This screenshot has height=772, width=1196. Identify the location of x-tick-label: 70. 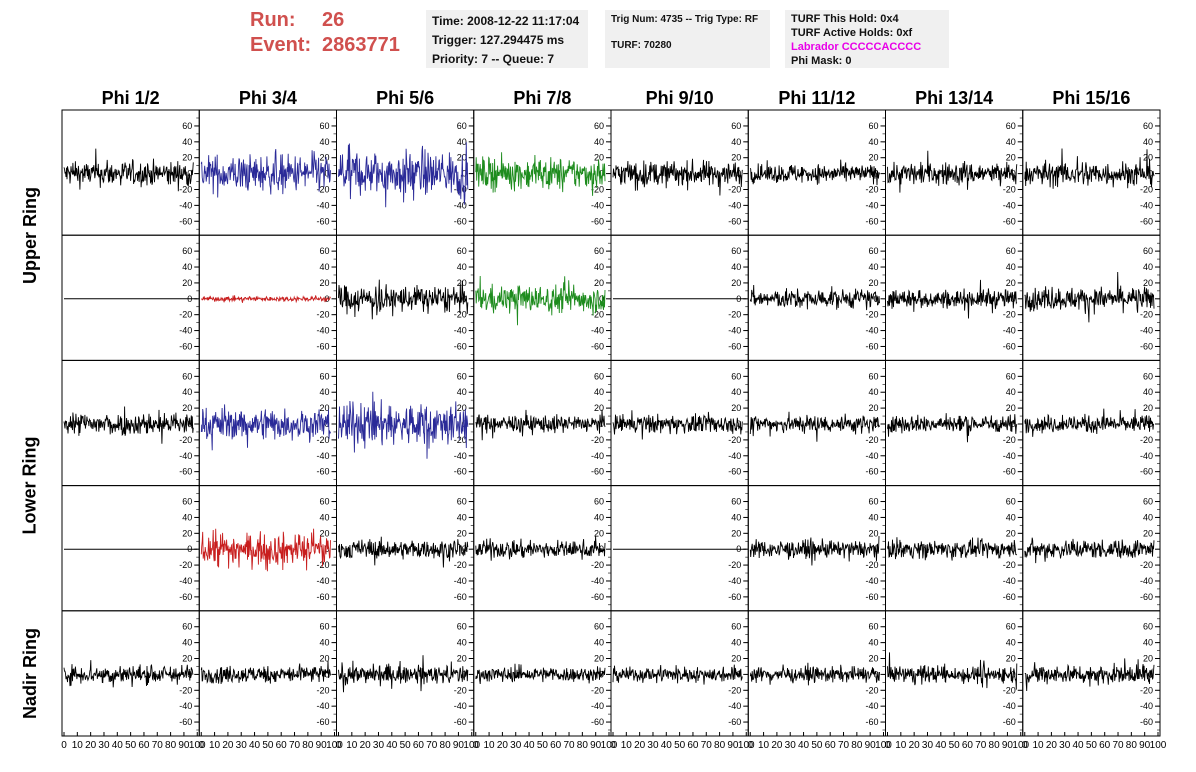
(844, 745).